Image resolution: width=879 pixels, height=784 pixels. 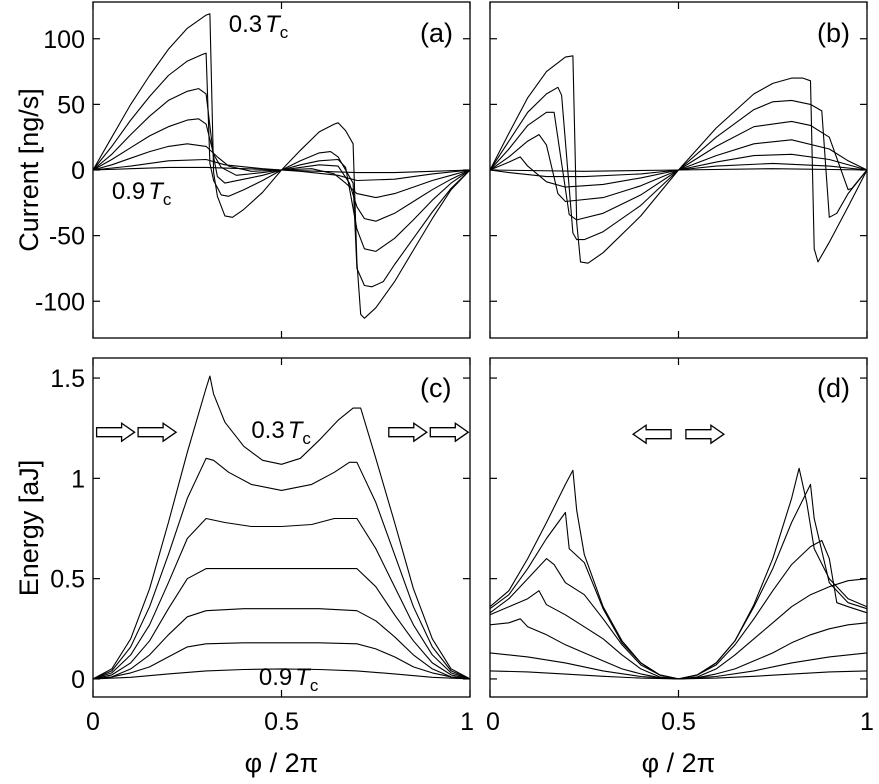 I want to click on y-axis-title: Energy [aJ], so click(x=29, y=528).